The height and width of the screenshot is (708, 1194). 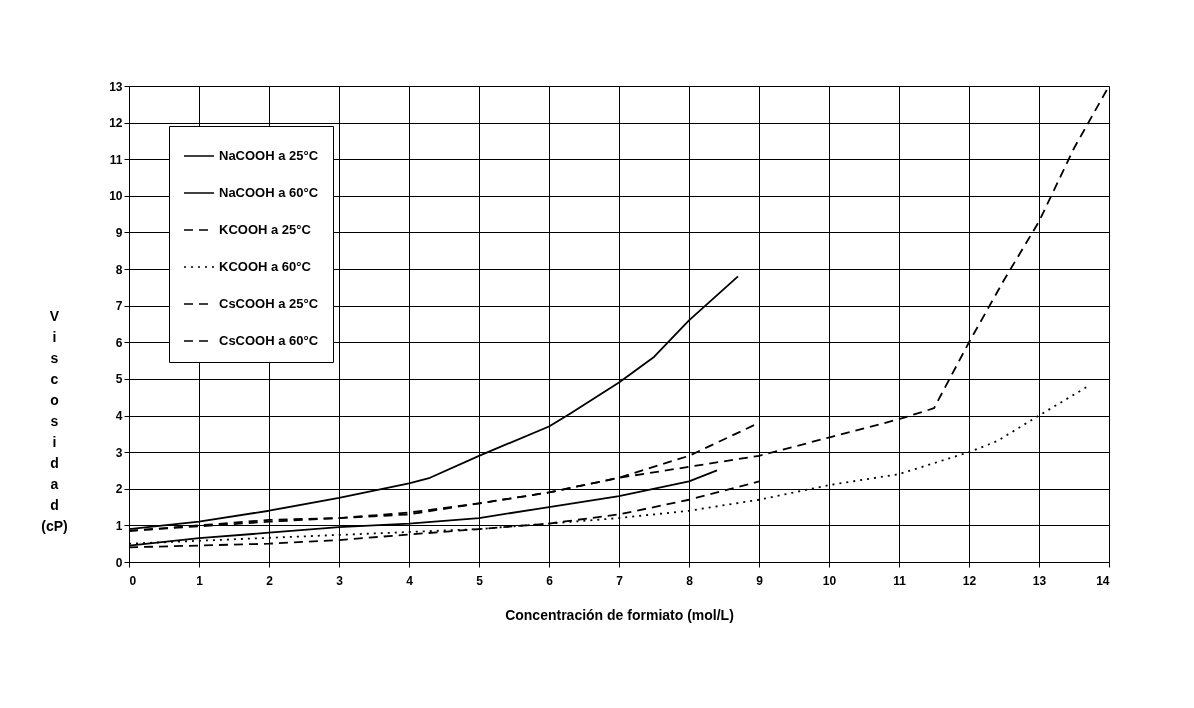 I want to click on x-axis-title: Concentración de formiato (mol/L), so click(x=619, y=614).